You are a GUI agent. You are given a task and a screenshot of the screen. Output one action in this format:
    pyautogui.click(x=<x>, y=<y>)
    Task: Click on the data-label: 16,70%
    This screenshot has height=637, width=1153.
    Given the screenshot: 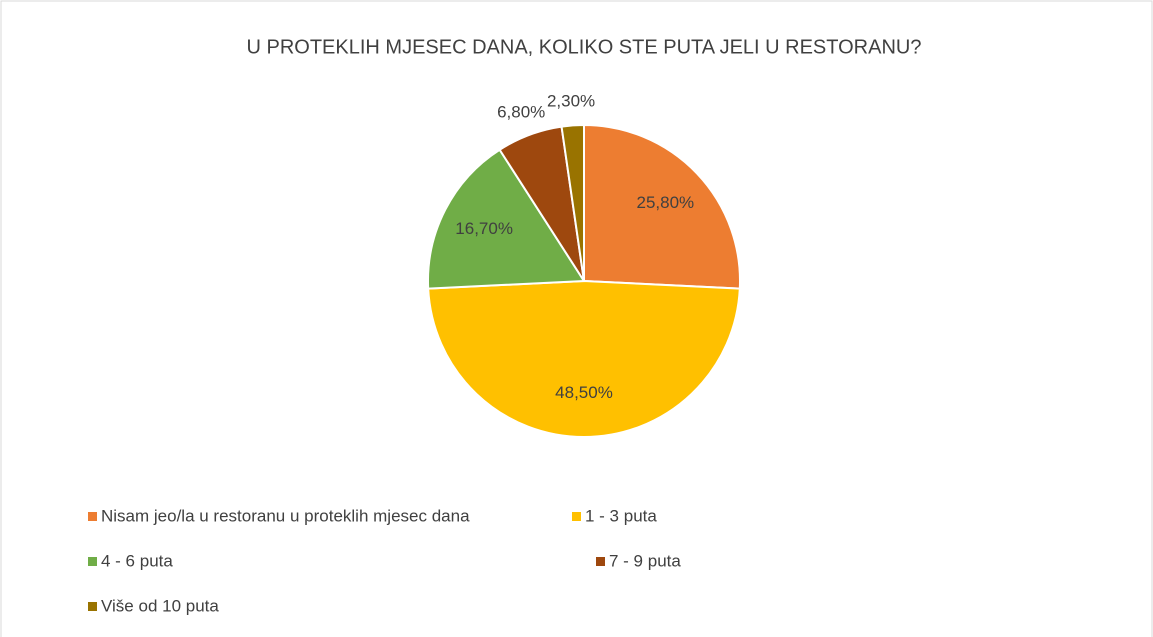 What is the action you would take?
    pyautogui.click(x=484, y=228)
    